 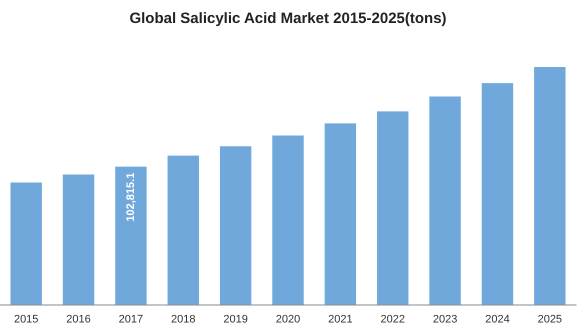 I want to click on data-label: 102,815.1, so click(x=130, y=197).